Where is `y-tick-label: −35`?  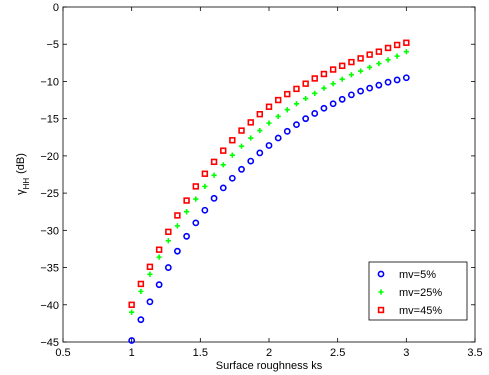
y-tick-label: −35 is located at coordinates (49, 269).